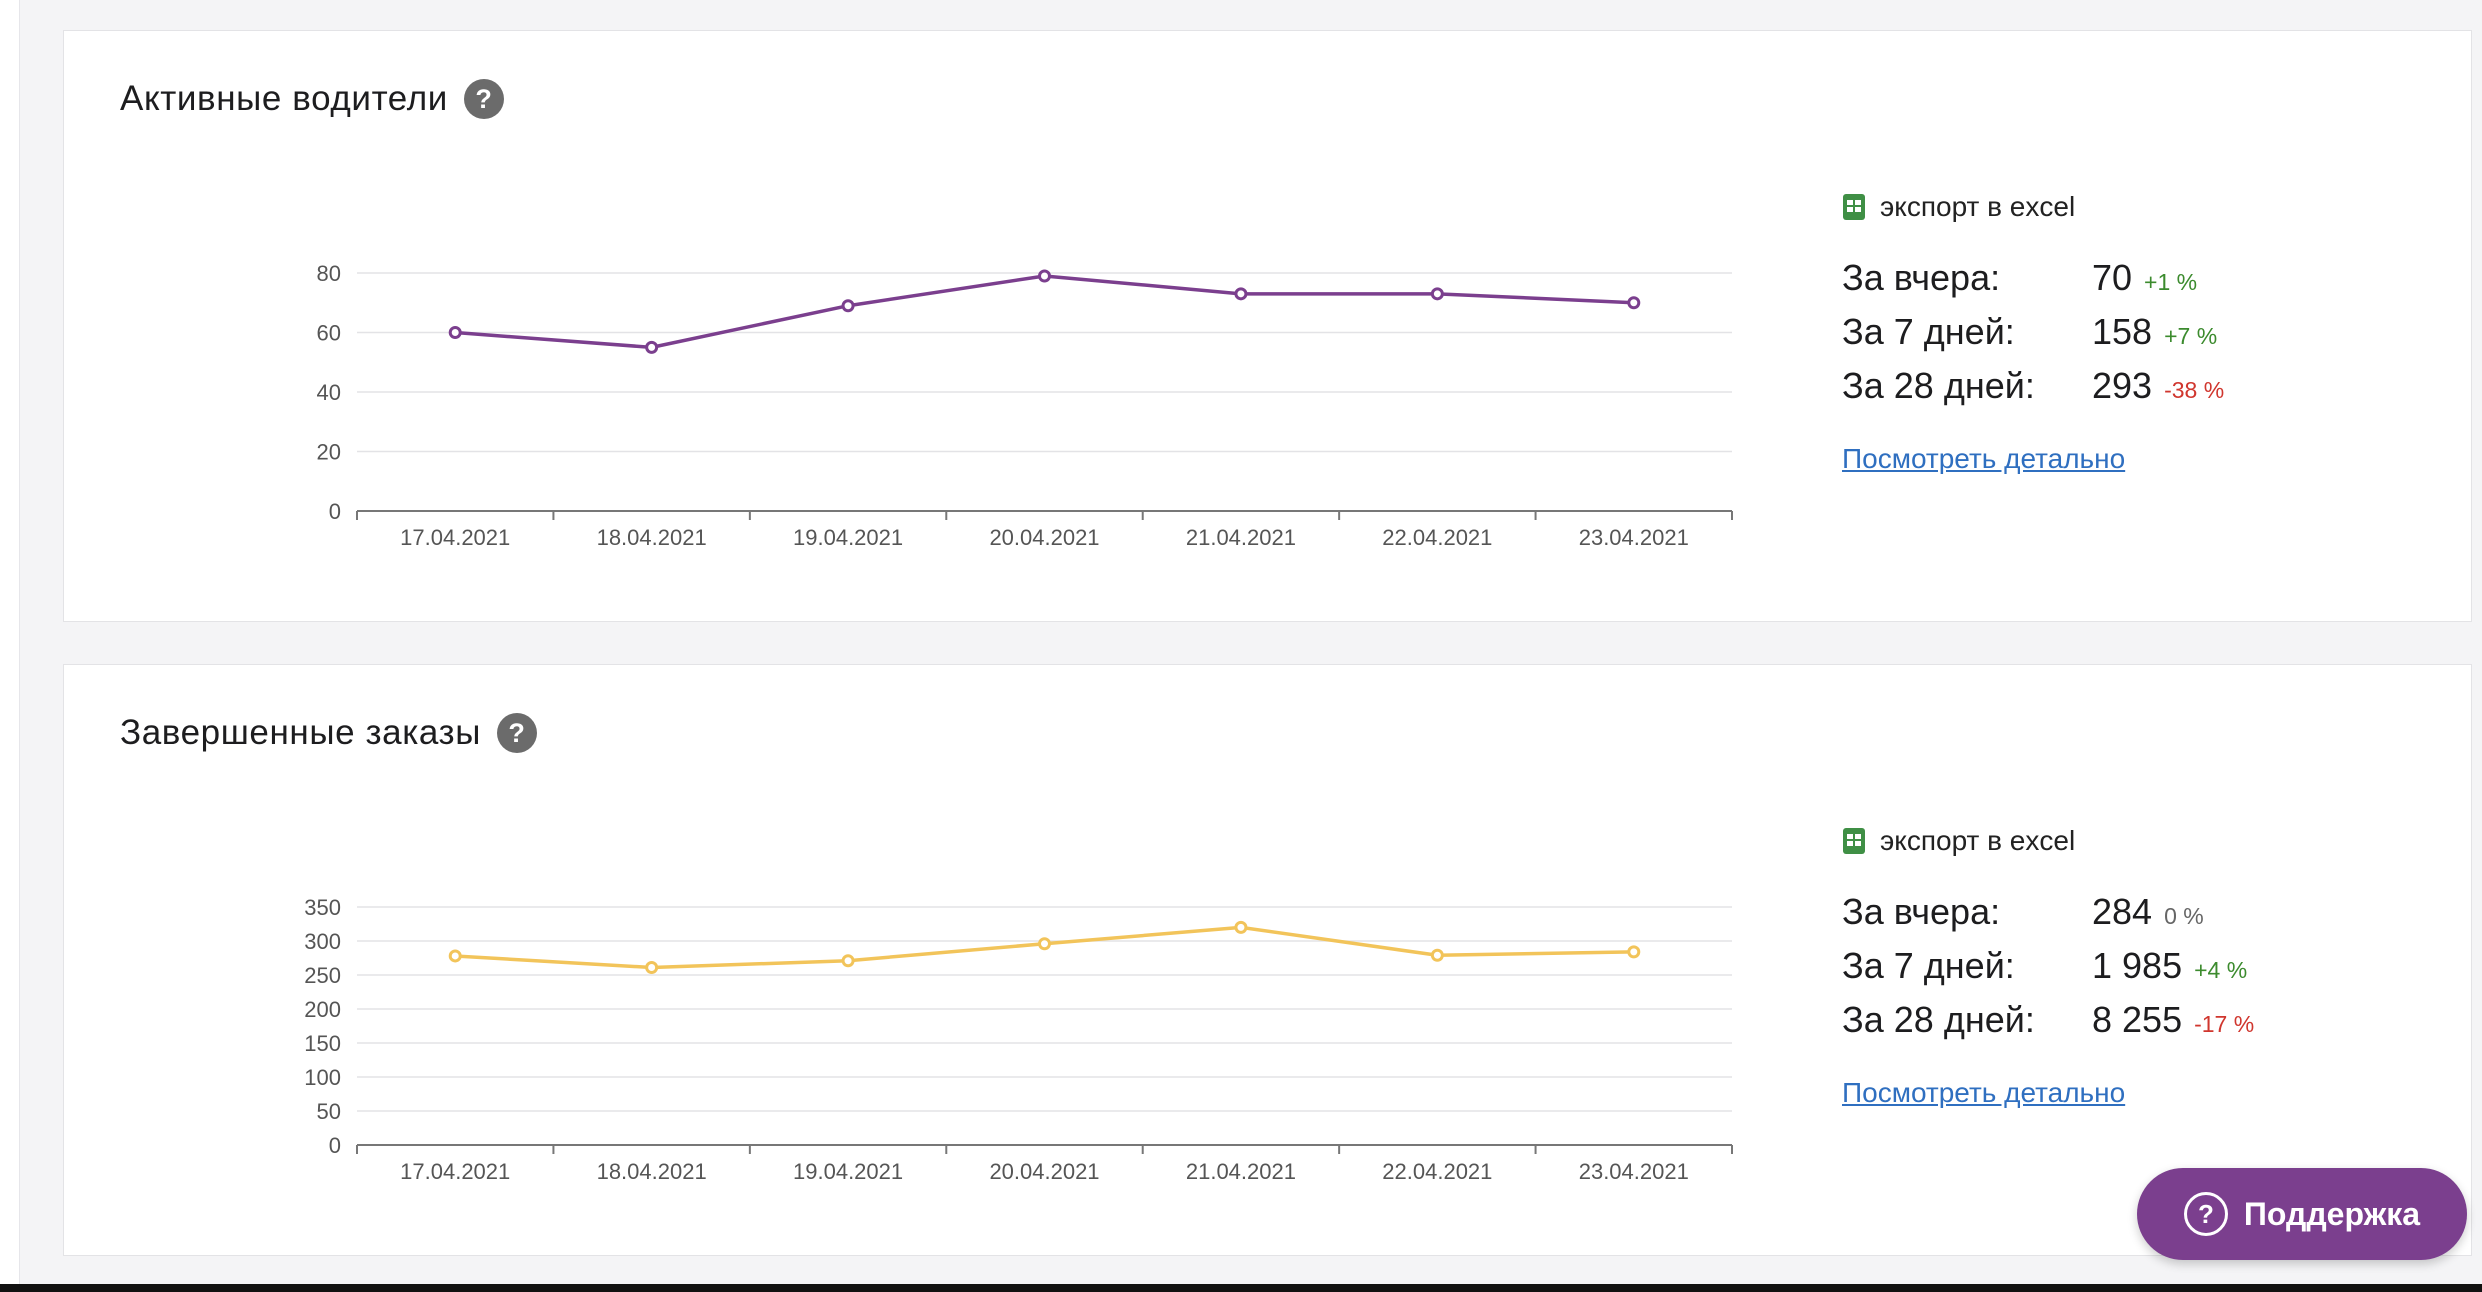  Describe the element at coordinates (322, 1077) in the screenshot. I see `y-tick-label: 100` at that location.